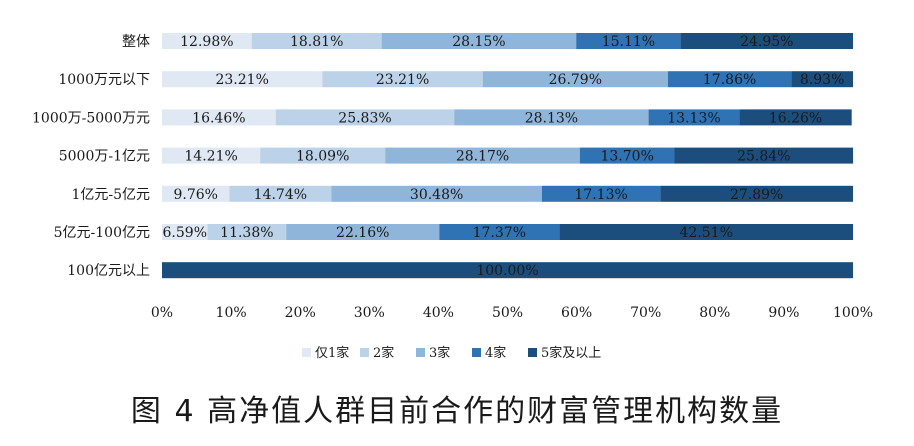 The image size is (914, 446). I want to click on data-label: 24.95%, so click(766, 42).